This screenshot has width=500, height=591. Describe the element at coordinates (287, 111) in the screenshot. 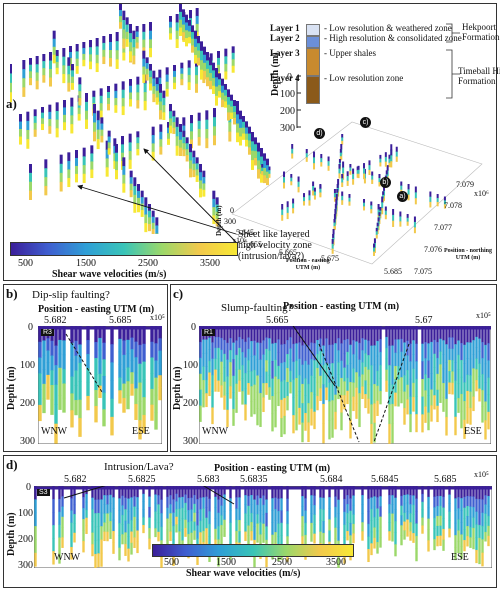

I see `block-depth-tick-2: 200` at that location.